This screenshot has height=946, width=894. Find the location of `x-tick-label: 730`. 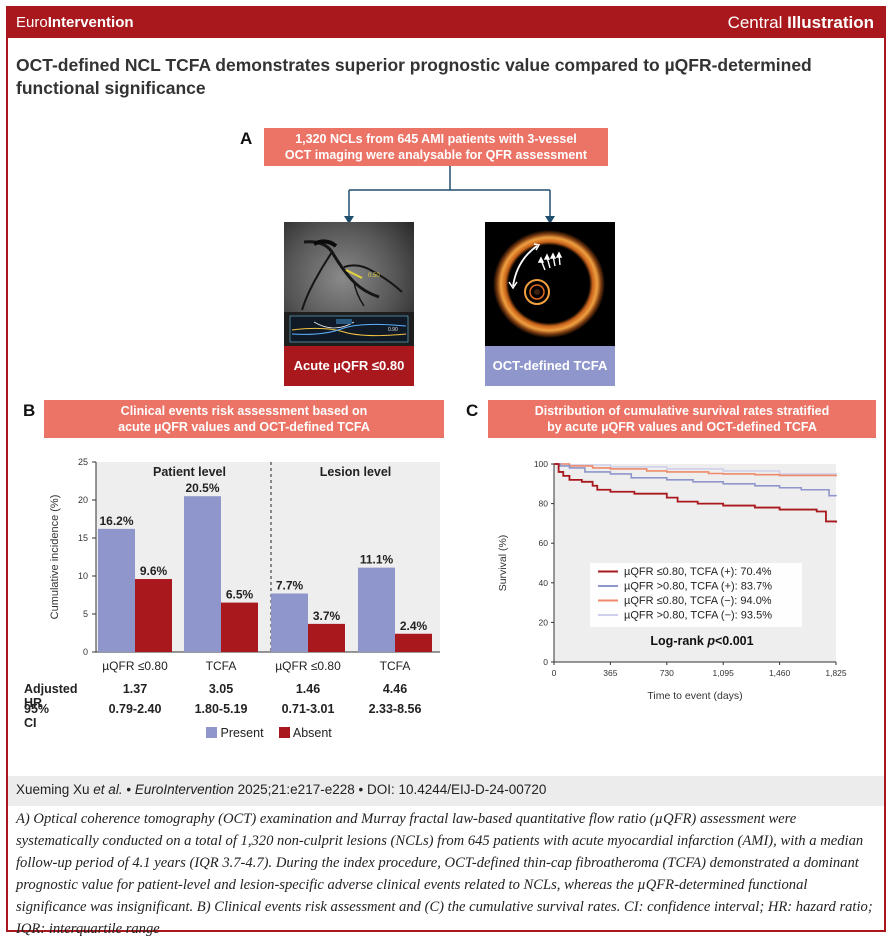

x-tick-label: 730 is located at coordinates (667, 673).